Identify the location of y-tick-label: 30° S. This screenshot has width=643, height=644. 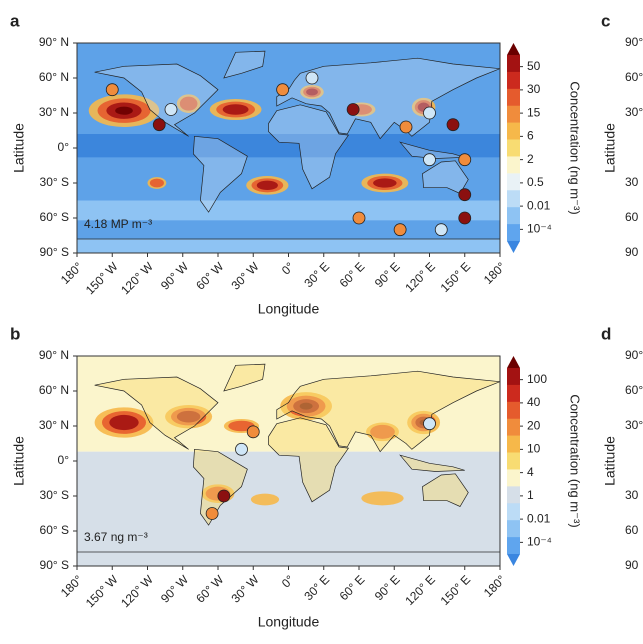
(54, 495).